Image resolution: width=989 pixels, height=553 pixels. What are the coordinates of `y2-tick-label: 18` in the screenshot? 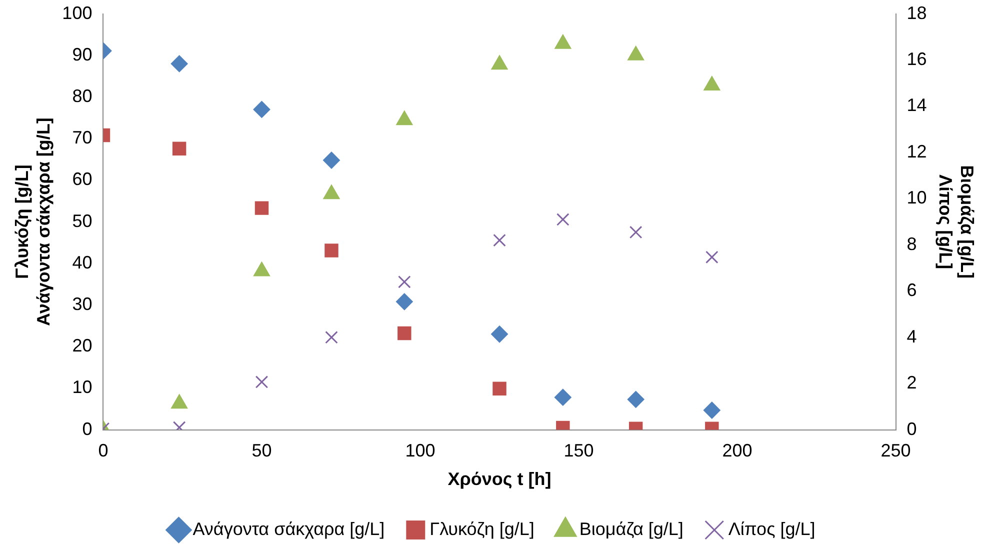 It's located at (916, 12).